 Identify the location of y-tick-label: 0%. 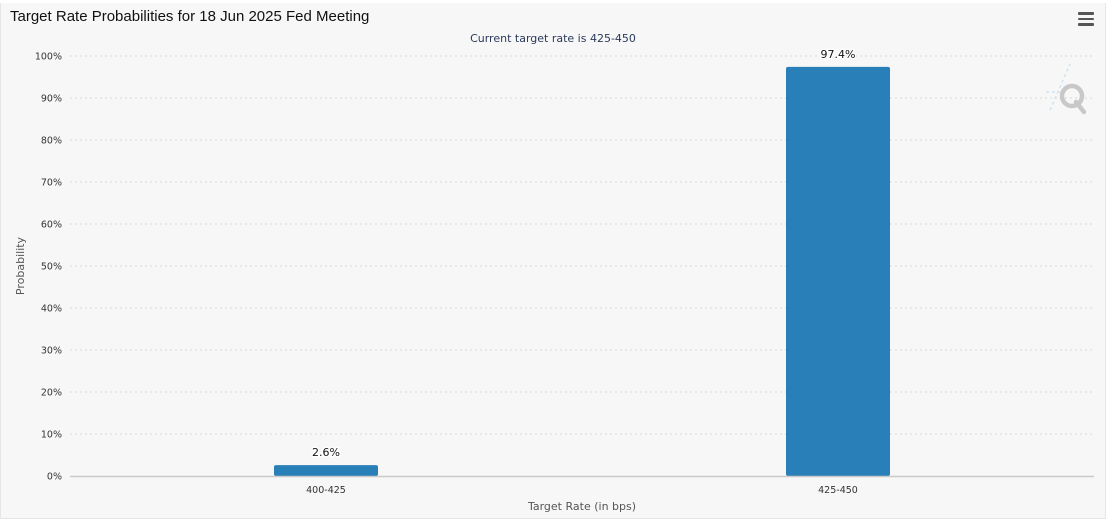
(54, 477).